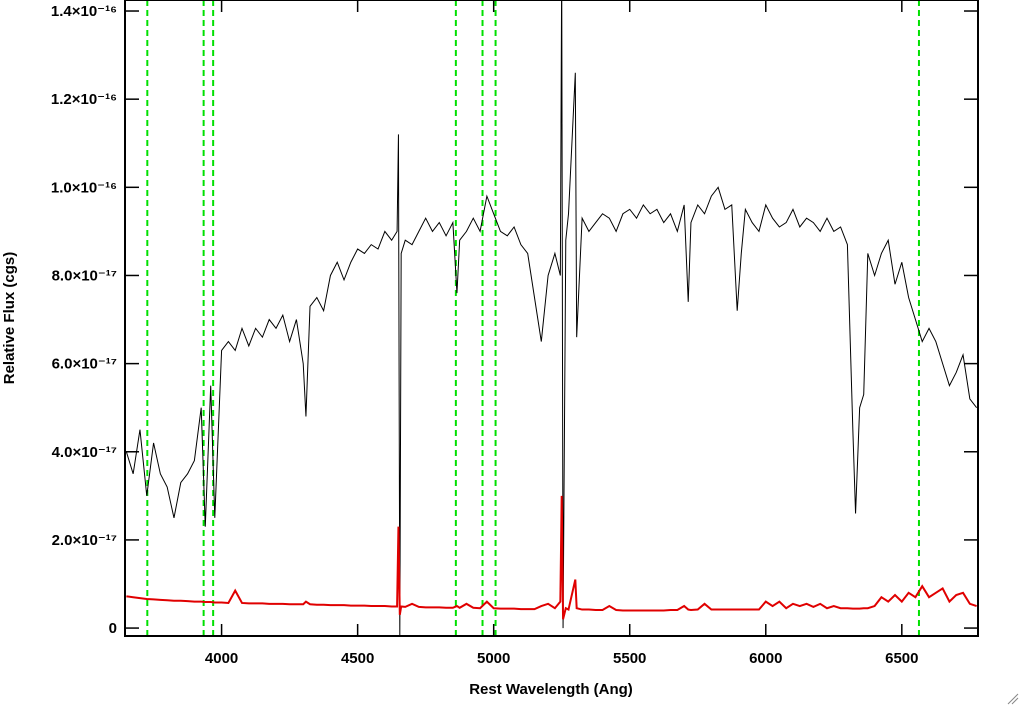 The height and width of the screenshot is (706, 1020). Describe the element at coordinates (84, 275) in the screenshot. I see `y-tick-label: 8.0×10⁻¹⁷` at that location.